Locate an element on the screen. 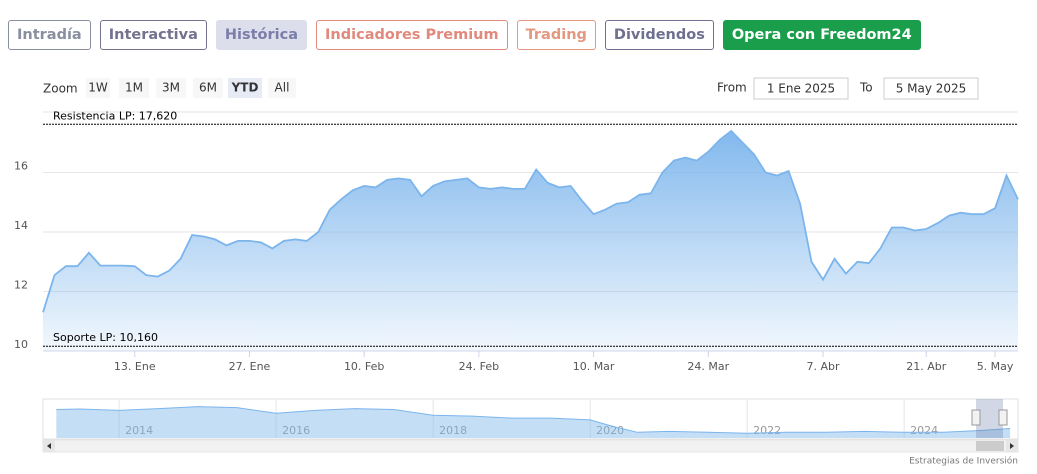 This screenshot has height=474, width=1037. range-button-label: 3M is located at coordinates (171, 88).